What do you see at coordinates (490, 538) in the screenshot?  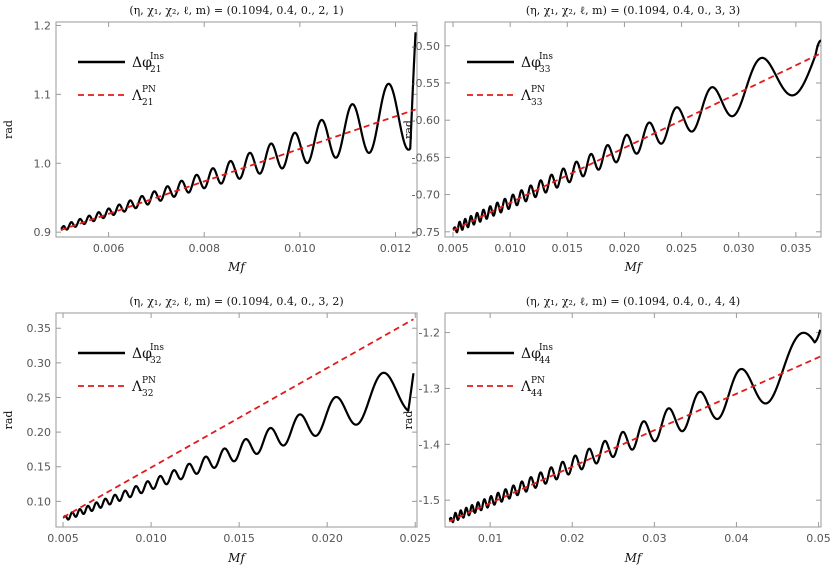 I see `x-tick-label: 0.01` at bounding box center [490, 538].